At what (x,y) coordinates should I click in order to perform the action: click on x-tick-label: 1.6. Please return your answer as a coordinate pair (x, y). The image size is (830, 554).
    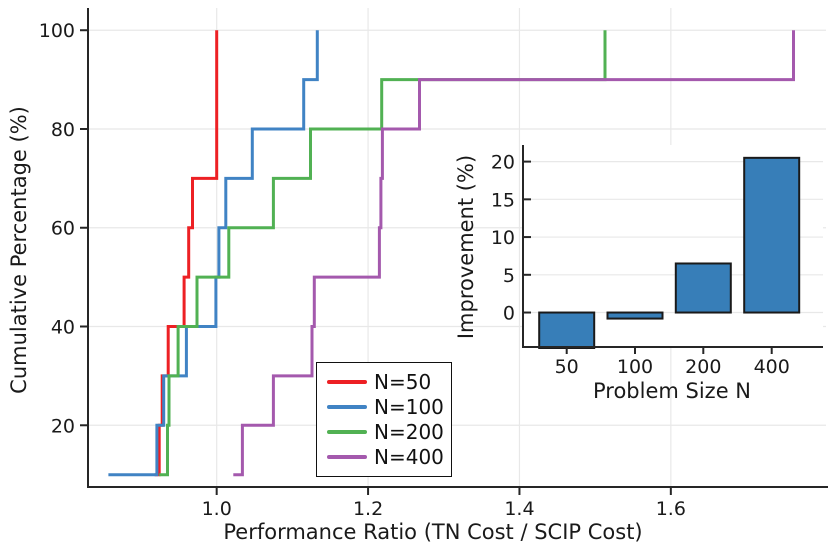
    Looking at the image, I should click on (671, 509).